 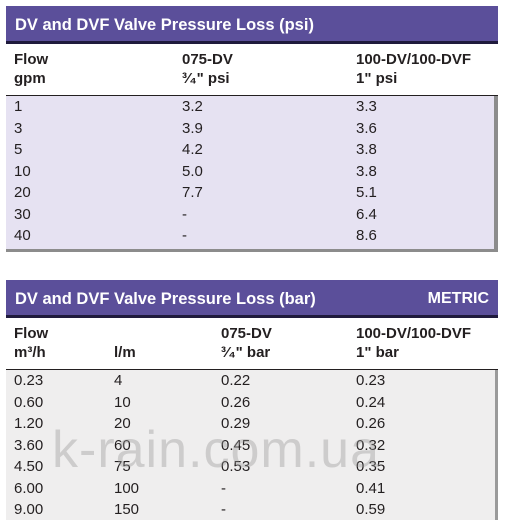 What do you see at coordinates (118, 380) in the screenshot?
I see `bar-table-cell: 4` at bounding box center [118, 380].